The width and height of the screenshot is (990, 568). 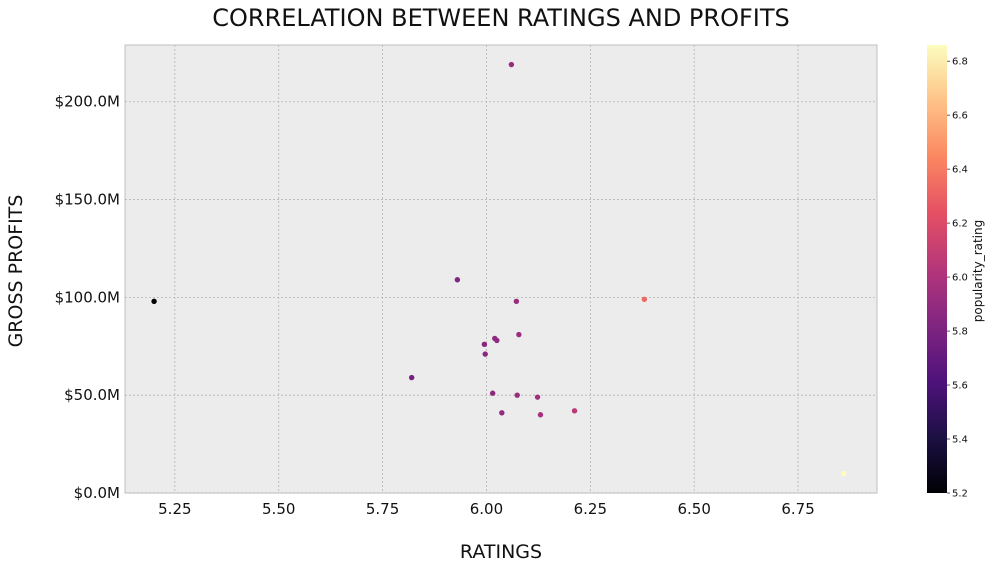 I want to click on x-tick-label: 6.75, so click(x=797, y=509).